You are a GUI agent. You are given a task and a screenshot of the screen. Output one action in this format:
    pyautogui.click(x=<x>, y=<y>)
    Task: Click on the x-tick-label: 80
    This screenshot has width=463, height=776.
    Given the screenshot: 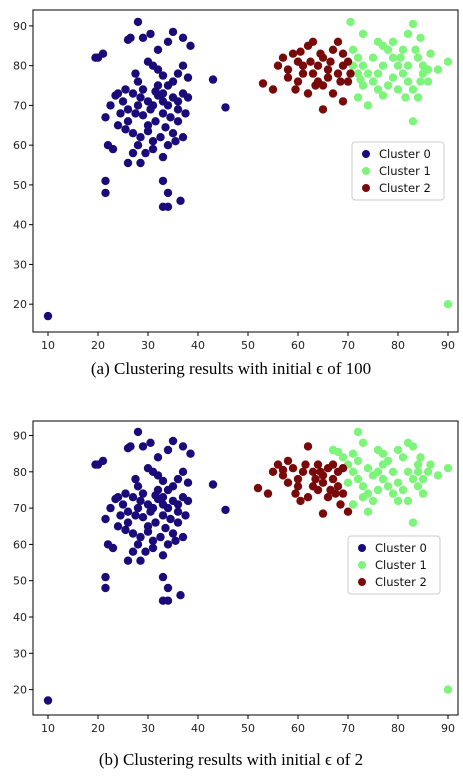 What is the action you would take?
    pyautogui.click(x=398, y=345)
    